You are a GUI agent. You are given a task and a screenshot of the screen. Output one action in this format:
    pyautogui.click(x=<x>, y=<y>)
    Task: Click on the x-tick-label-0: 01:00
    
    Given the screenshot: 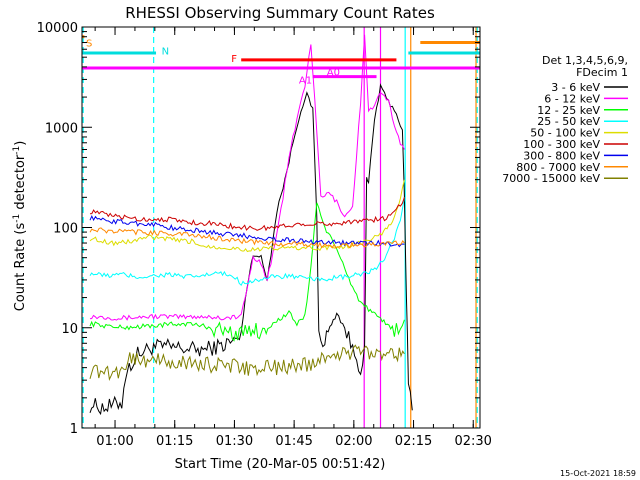 What is the action you would take?
    pyautogui.click(x=114, y=441)
    